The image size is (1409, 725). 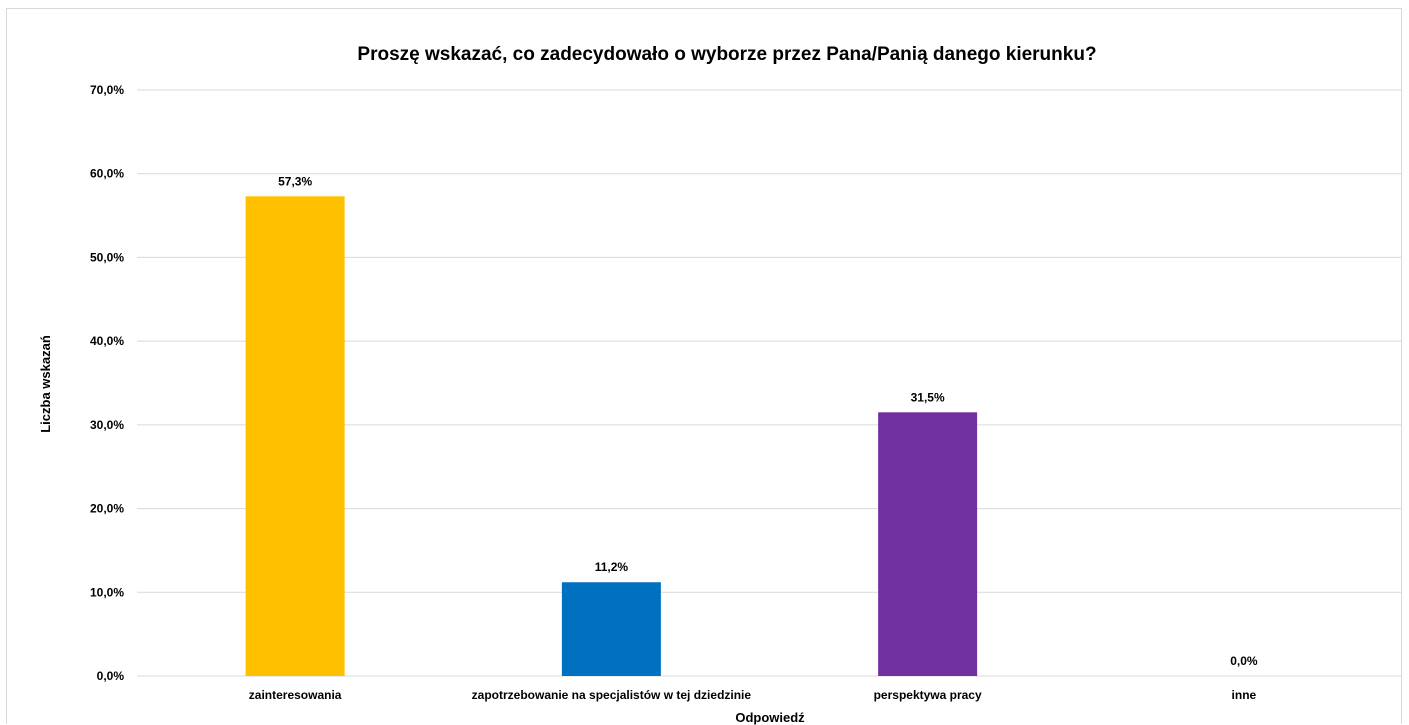 What do you see at coordinates (107, 509) in the screenshot?
I see `y-tick-label: 20,0%` at bounding box center [107, 509].